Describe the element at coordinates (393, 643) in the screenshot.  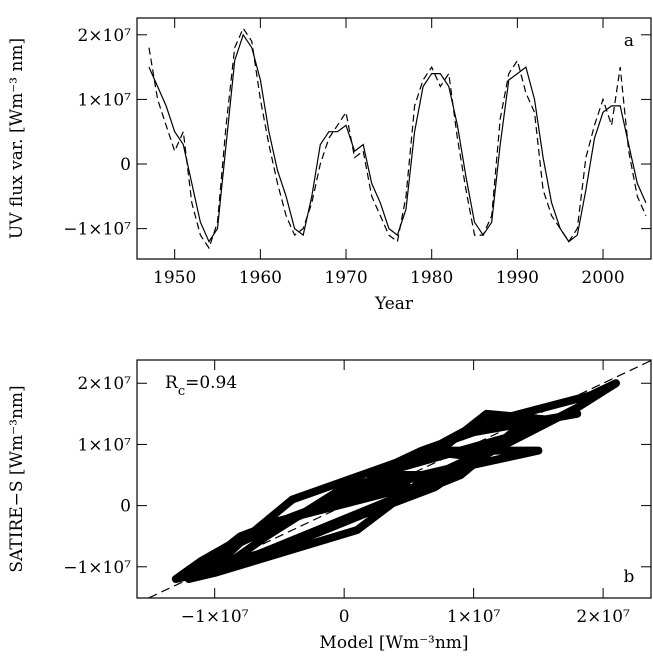
I see `x-axis-label: Model [Wm⁻³nm]` at that location.